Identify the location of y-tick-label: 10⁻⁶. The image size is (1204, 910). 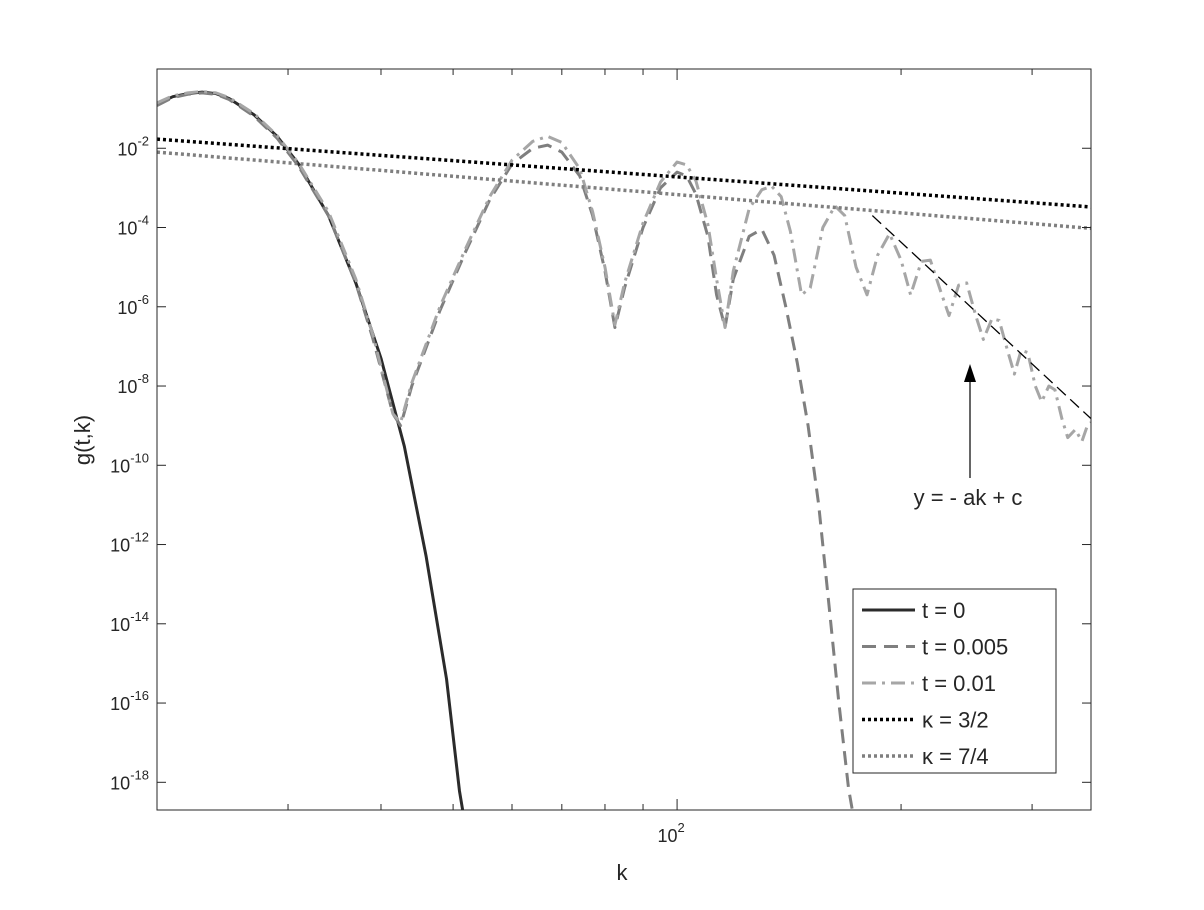
(133, 305).